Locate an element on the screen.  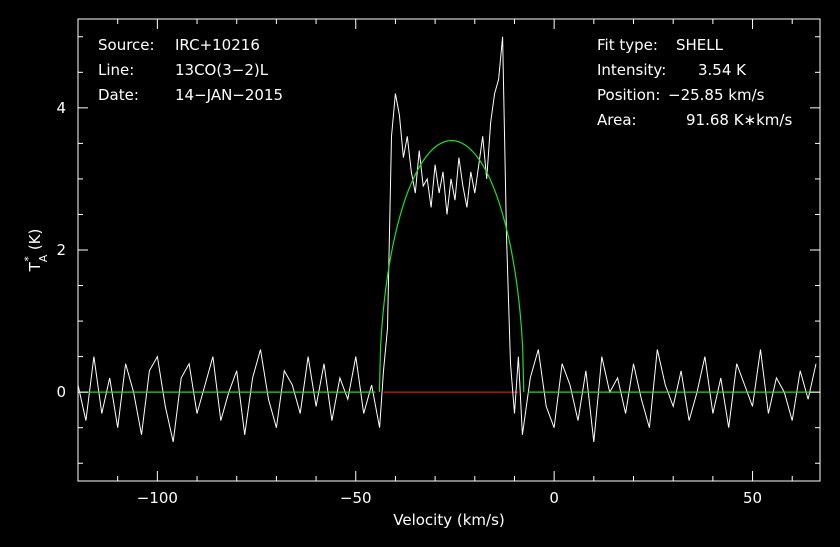
info-left-value-0: IRC+10216 is located at coordinates (217, 45).